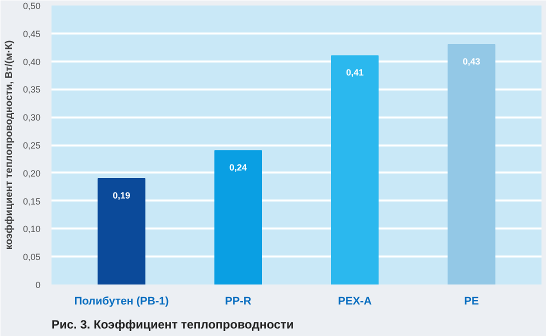 The width and height of the screenshot is (546, 336). I want to click on x-tick-label: PP-R, so click(238, 302).